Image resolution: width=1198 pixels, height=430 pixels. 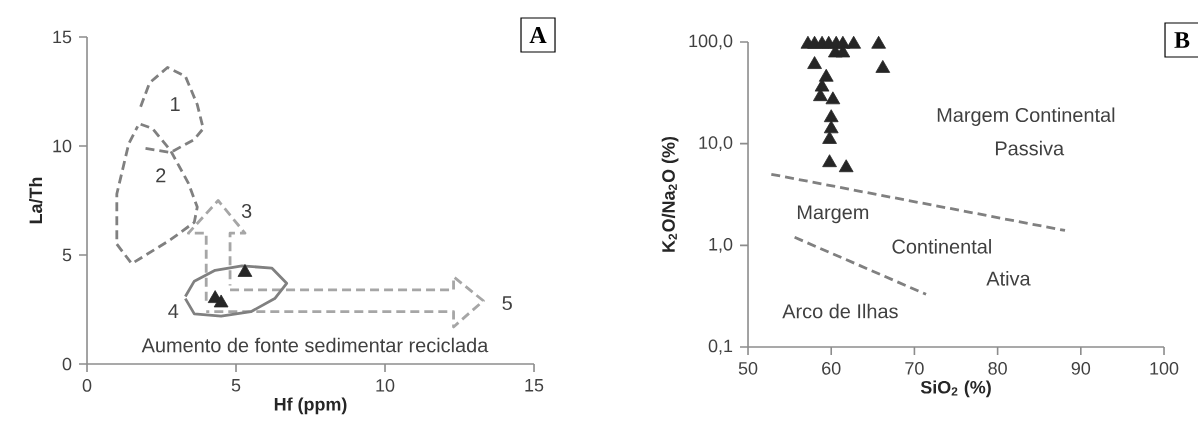 What do you see at coordinates (310, 406) in the screenshot?
I see `x-axis-title: Hf (ppm)` at bounding box center [310, 406].